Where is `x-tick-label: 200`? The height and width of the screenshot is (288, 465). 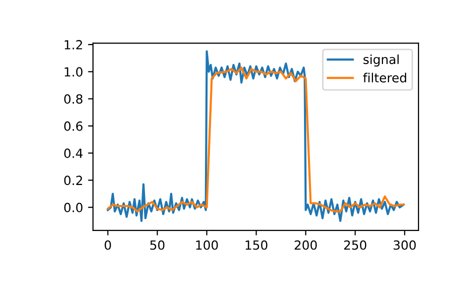
x-tick-label: 200 is located at coordinates (305, 245).